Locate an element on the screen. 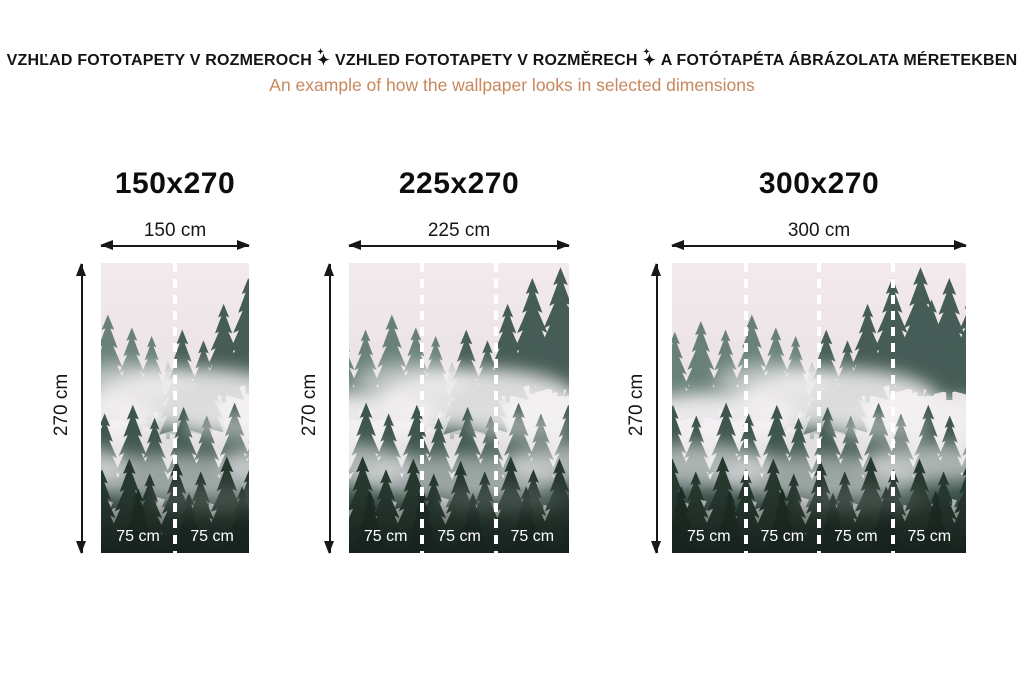 This screenshot has width=1024, height=680. strip-labels: 75 cm 75 cm is located at coordinates (175, 537).